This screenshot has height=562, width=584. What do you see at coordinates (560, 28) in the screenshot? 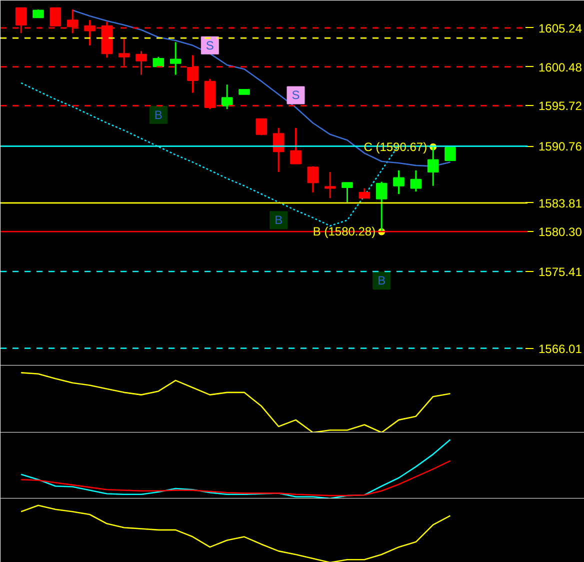
I see `y-tick-label: 1605.24` at bounding box center [560, 28].